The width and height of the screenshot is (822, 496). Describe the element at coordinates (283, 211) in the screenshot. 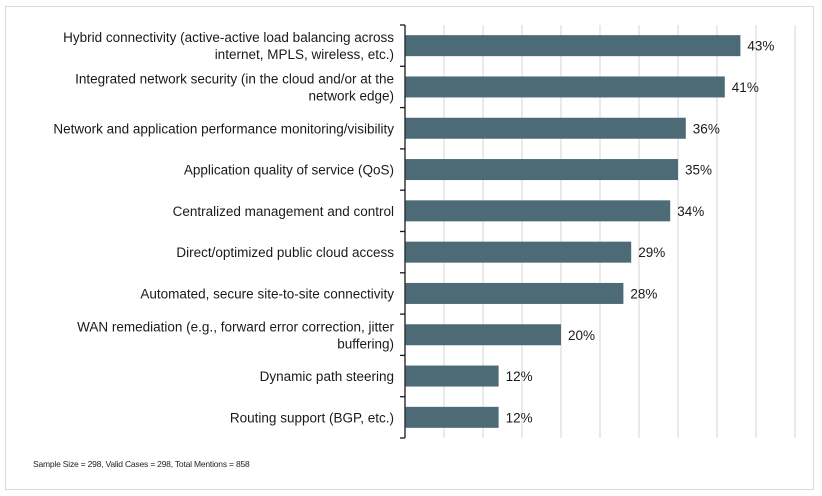

I see `category-label: Centralized management and control` at that location.